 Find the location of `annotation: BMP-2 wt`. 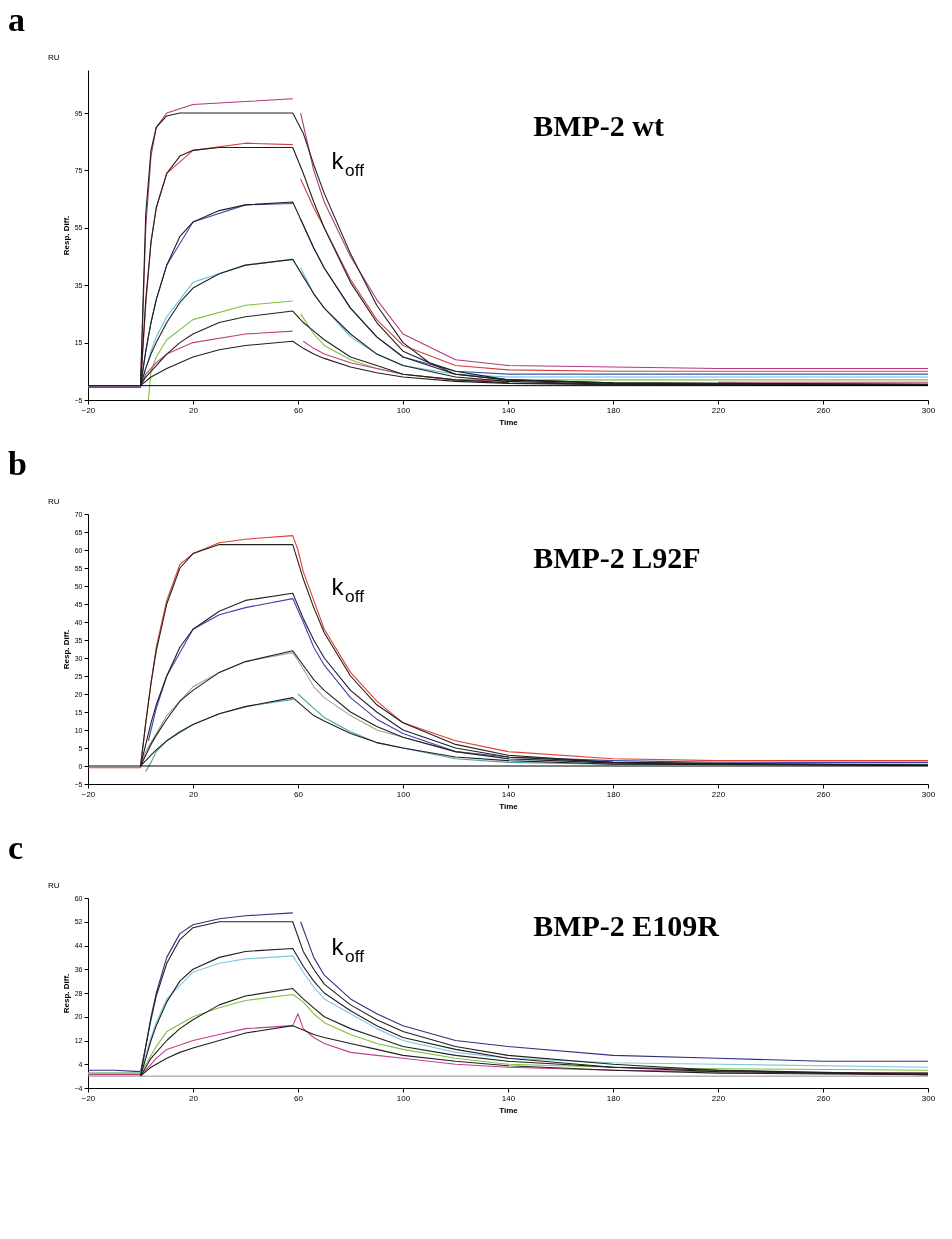

annotation: BMP-2 wt is located at coordinates (599, 125).